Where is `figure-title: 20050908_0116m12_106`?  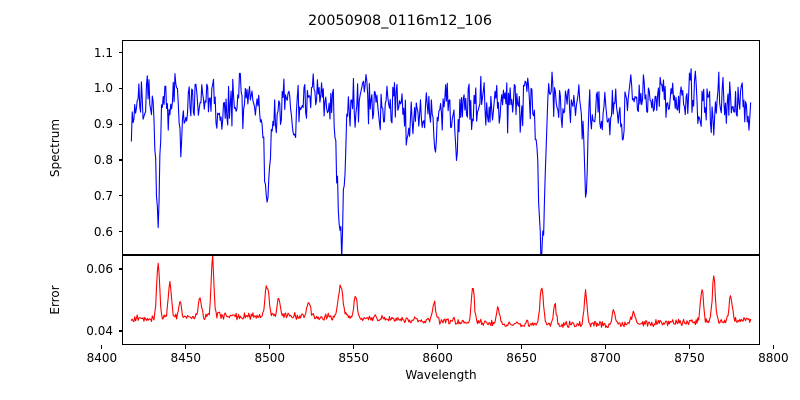 figure-title: 20050908_0116m12_106 is located at coordinates (400, 21).